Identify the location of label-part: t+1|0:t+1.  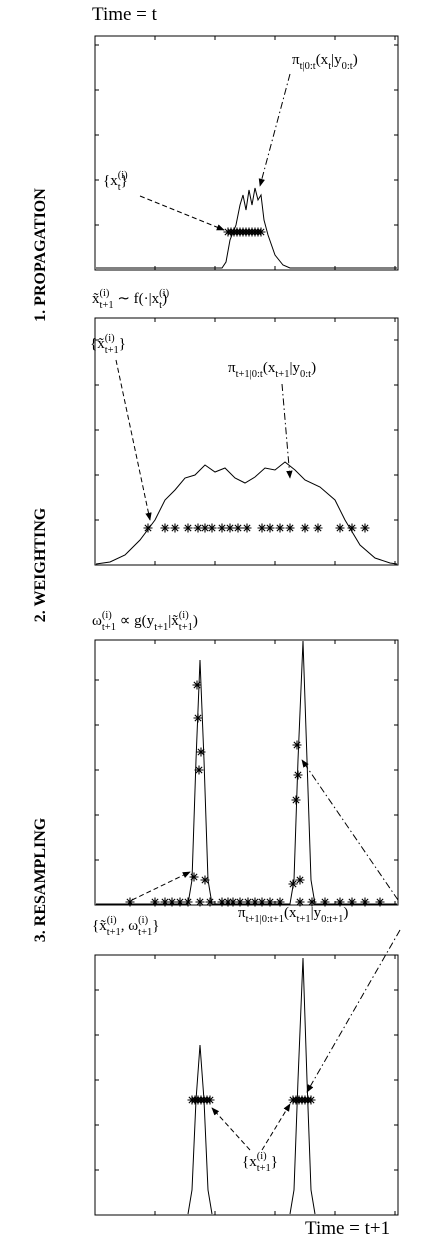
(265, 919).